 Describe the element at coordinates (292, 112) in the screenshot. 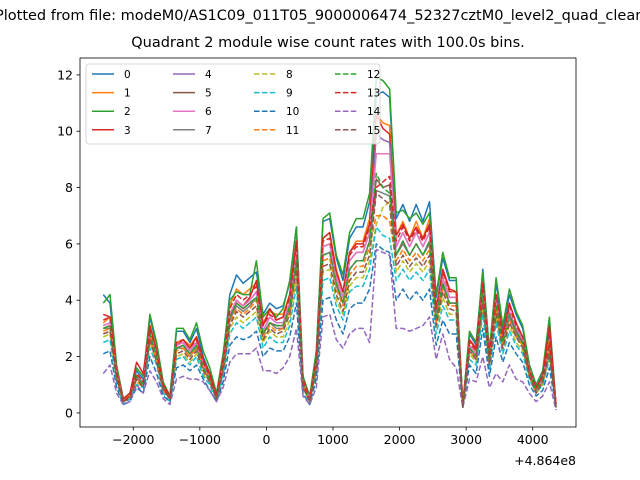

I see `legend-label-10: 10` at that location.